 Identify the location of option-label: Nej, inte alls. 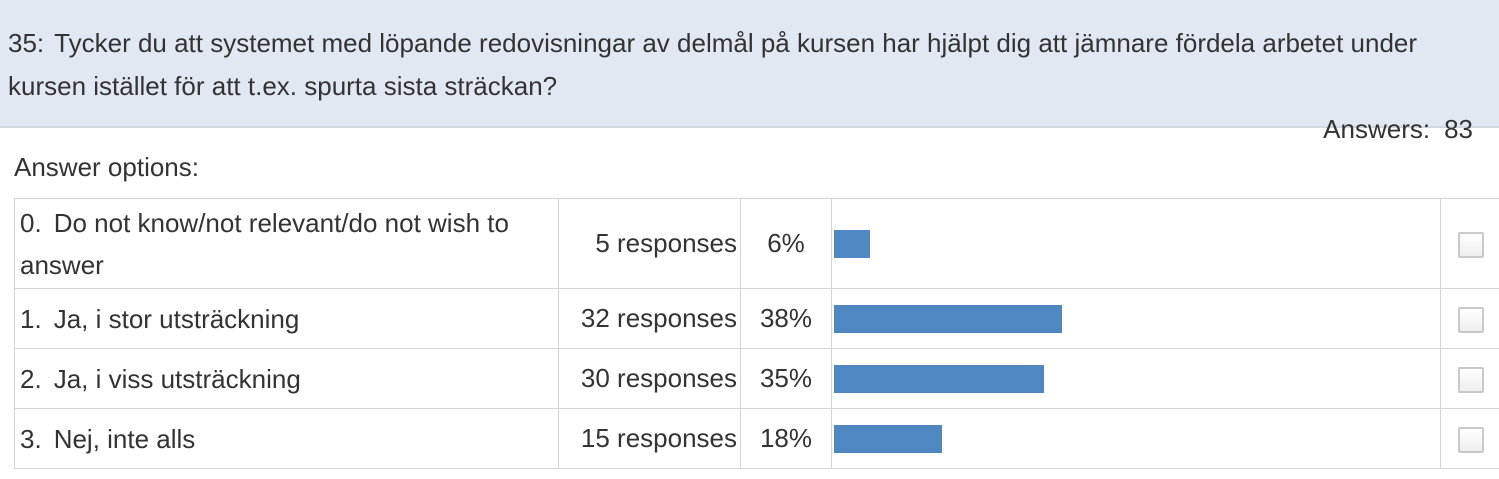
(124, 438).